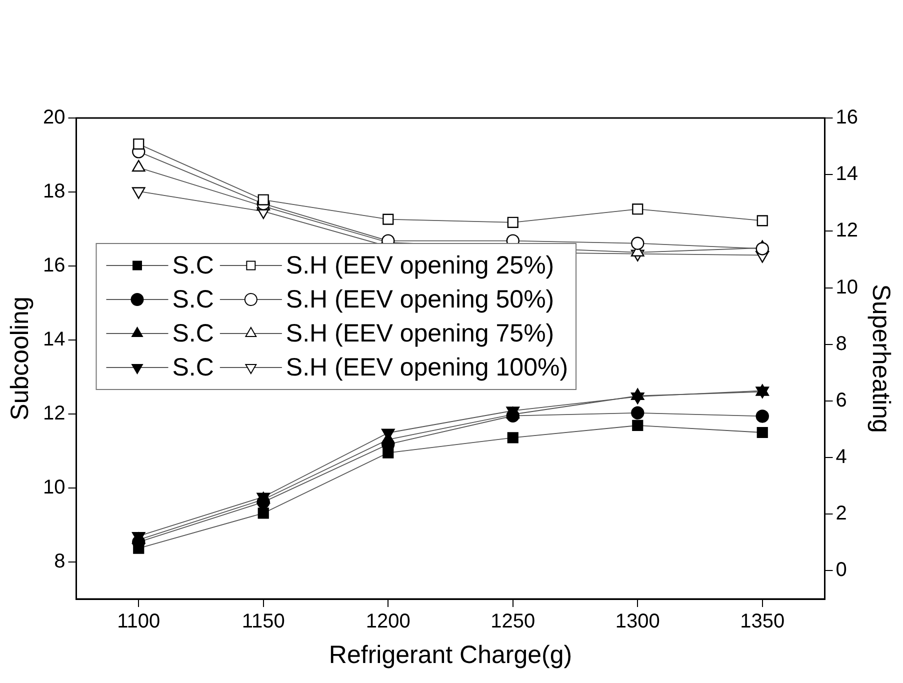 The width and height of the screenshot is (903, 683). I want to click on x-tick-label: 1350, so click(762, 621).